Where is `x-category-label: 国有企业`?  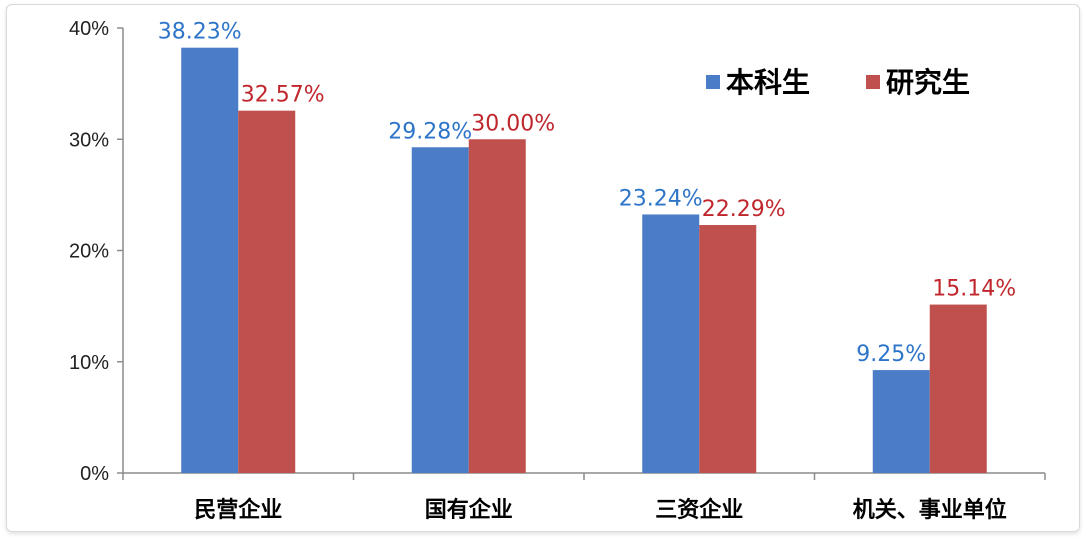
x-category-label: 国有企业 is located at coordinates (469, 510).